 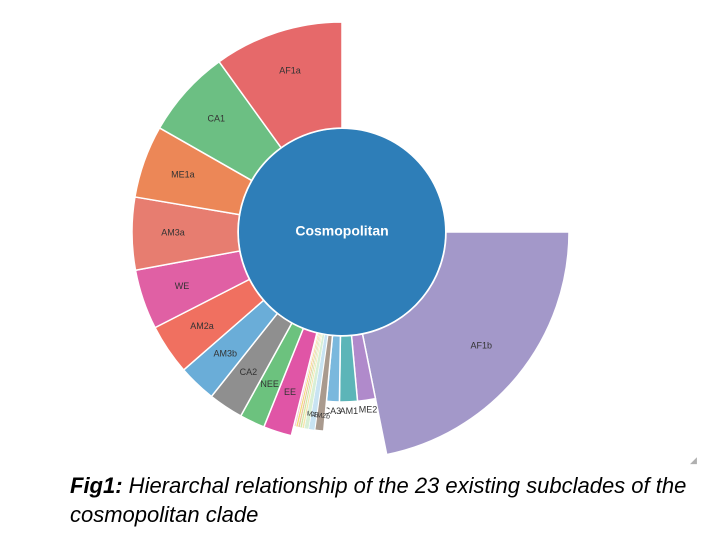 I want to click on segment-label-am4: AM4, so click(x=309, y=414).